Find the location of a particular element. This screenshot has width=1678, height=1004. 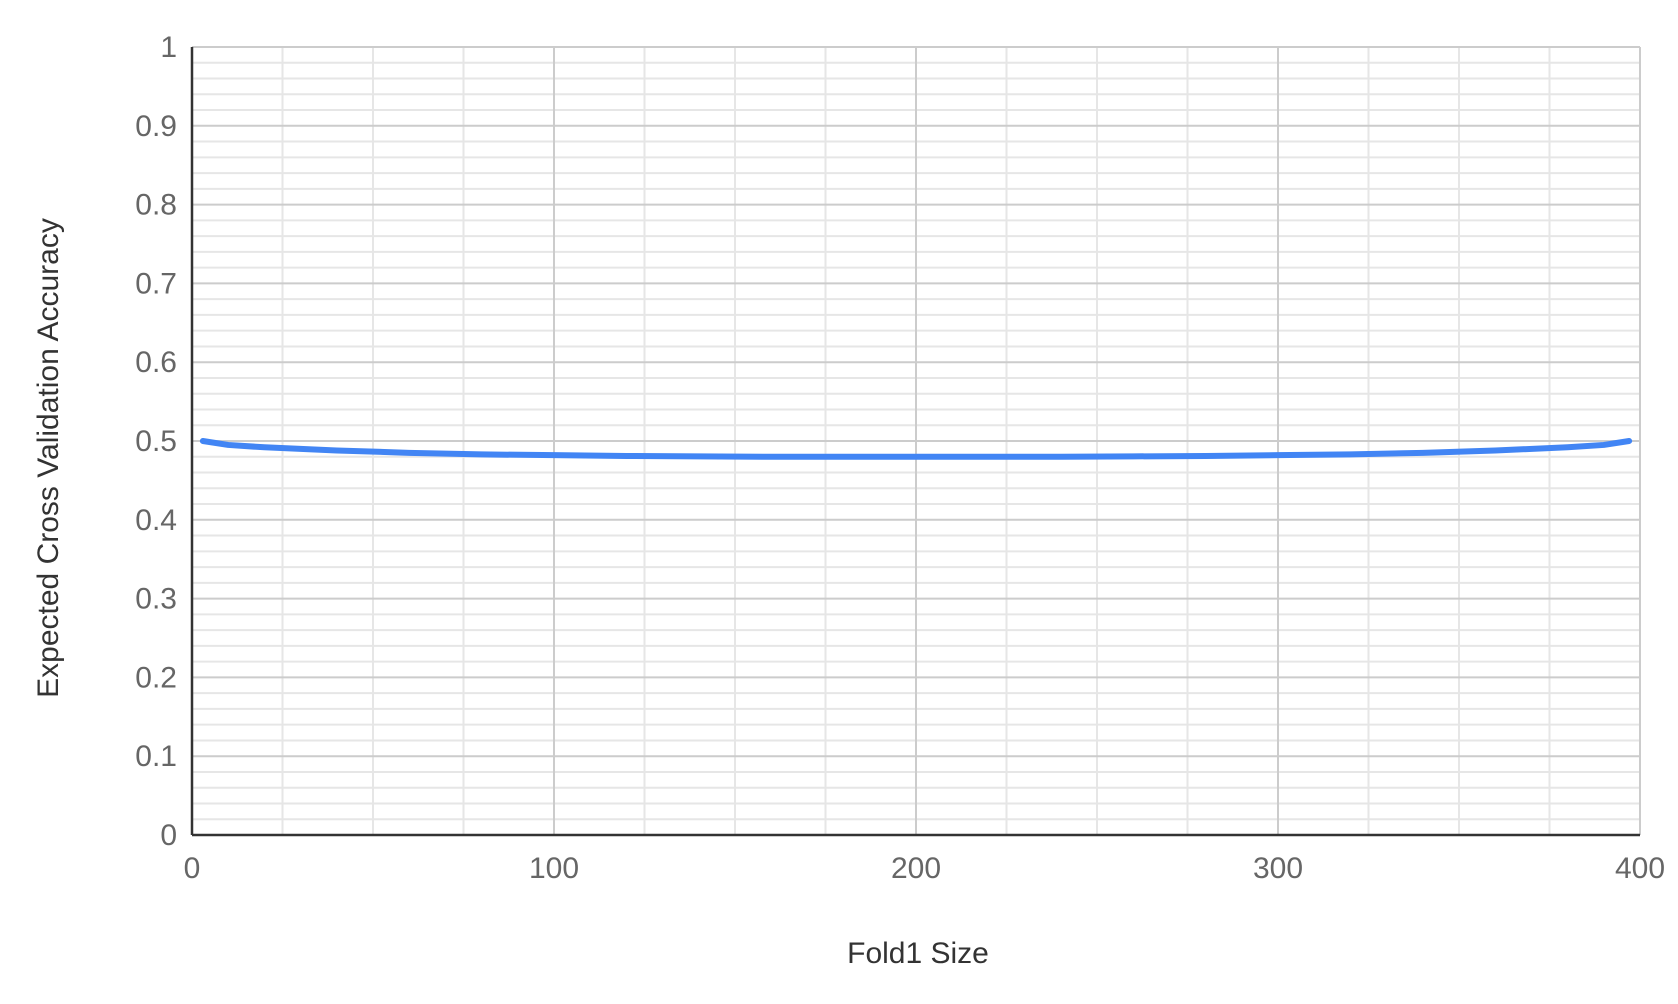

series-line is located at coordinates (916, 449).